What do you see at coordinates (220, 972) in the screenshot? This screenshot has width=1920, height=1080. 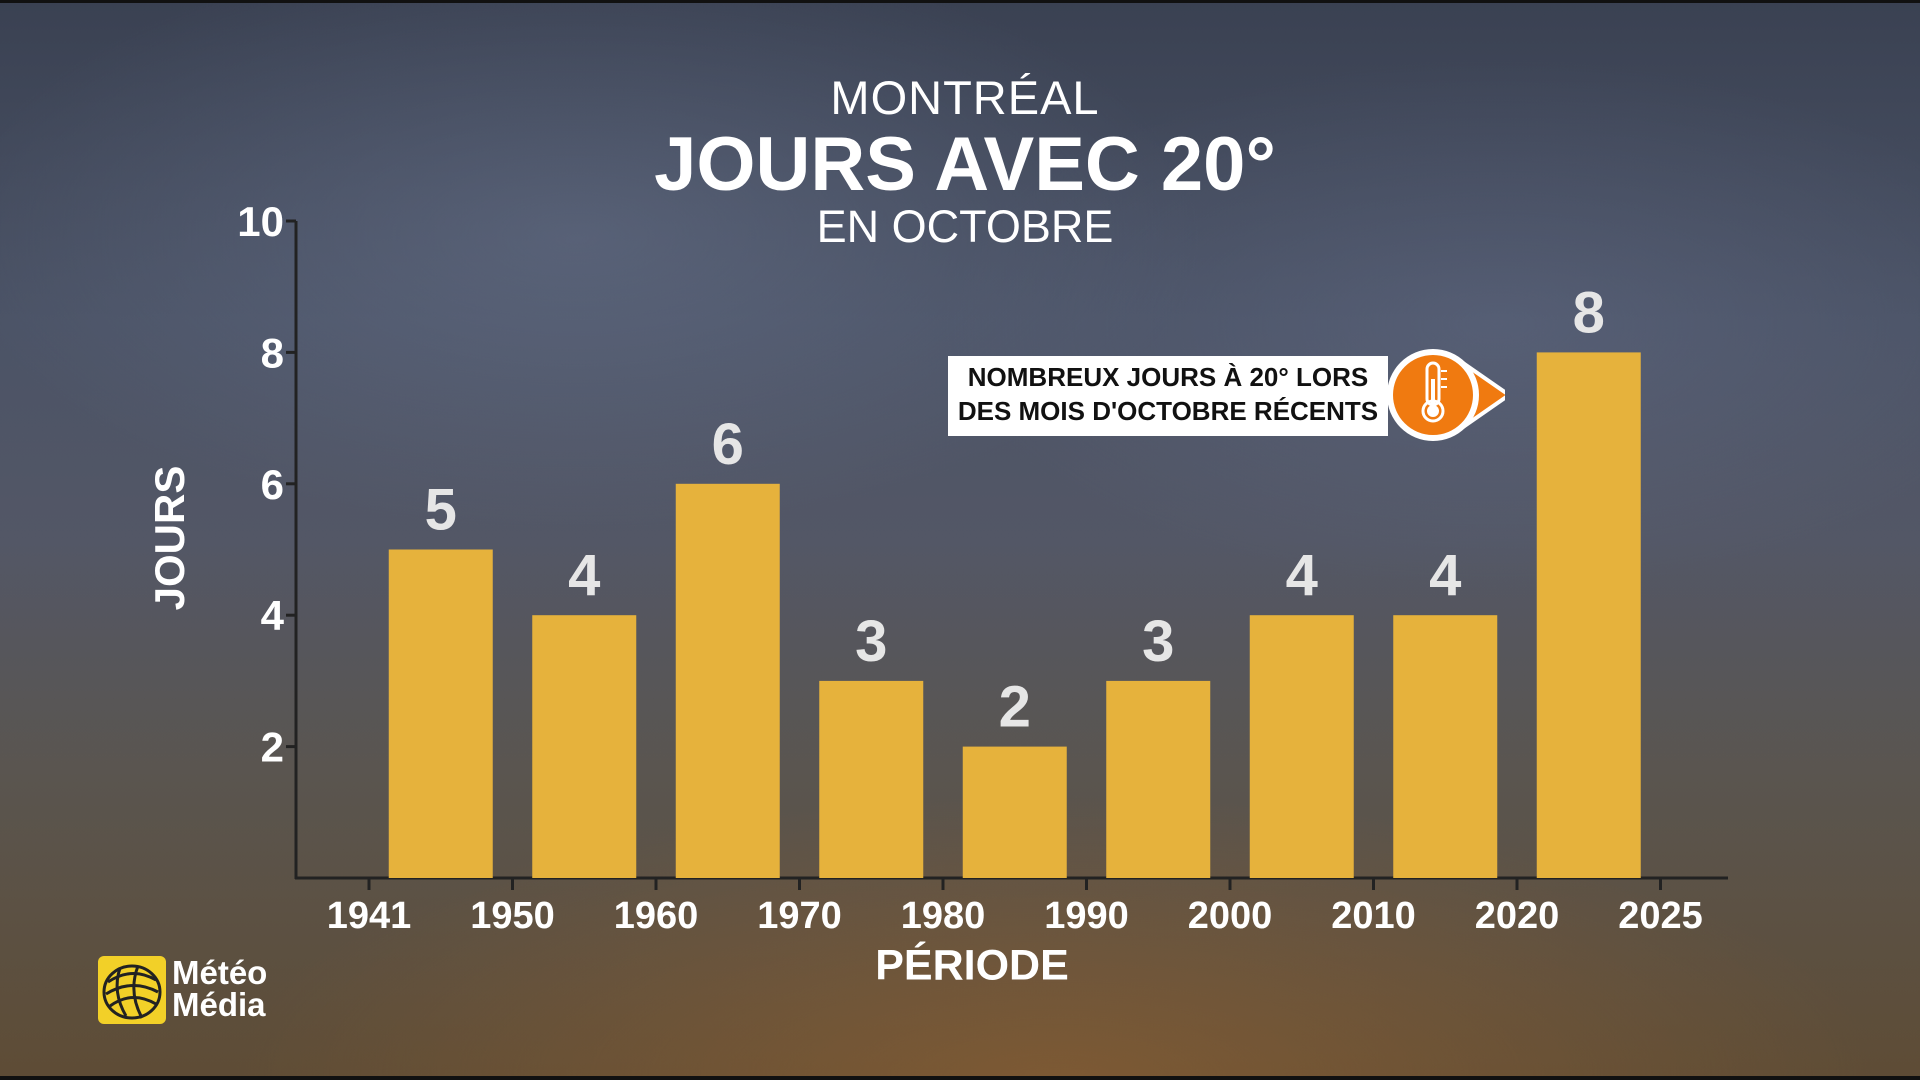 I see `logo-line-1: Météo` at bounding box center [220, 972].